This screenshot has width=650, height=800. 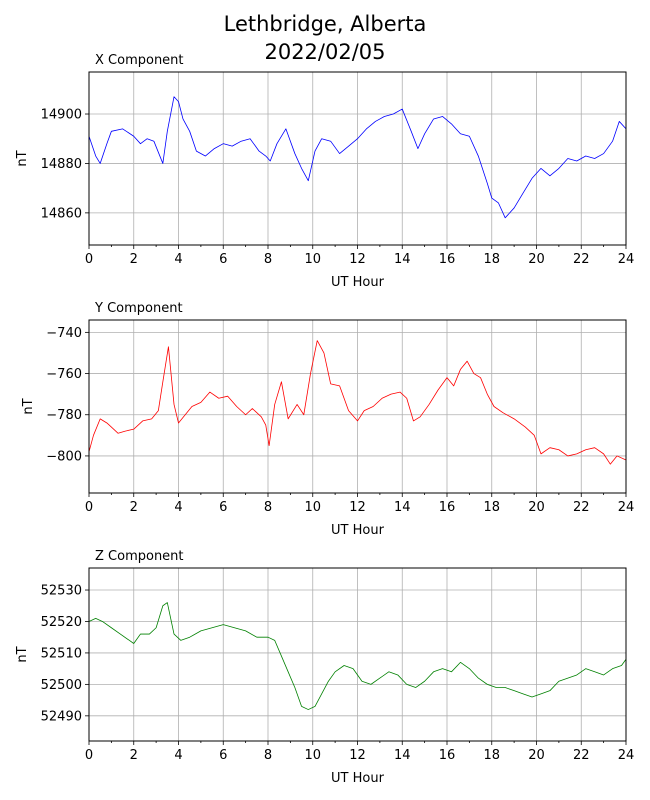 I want to click on y-component-x-tick-label: 2, so click(x=134, y=507).